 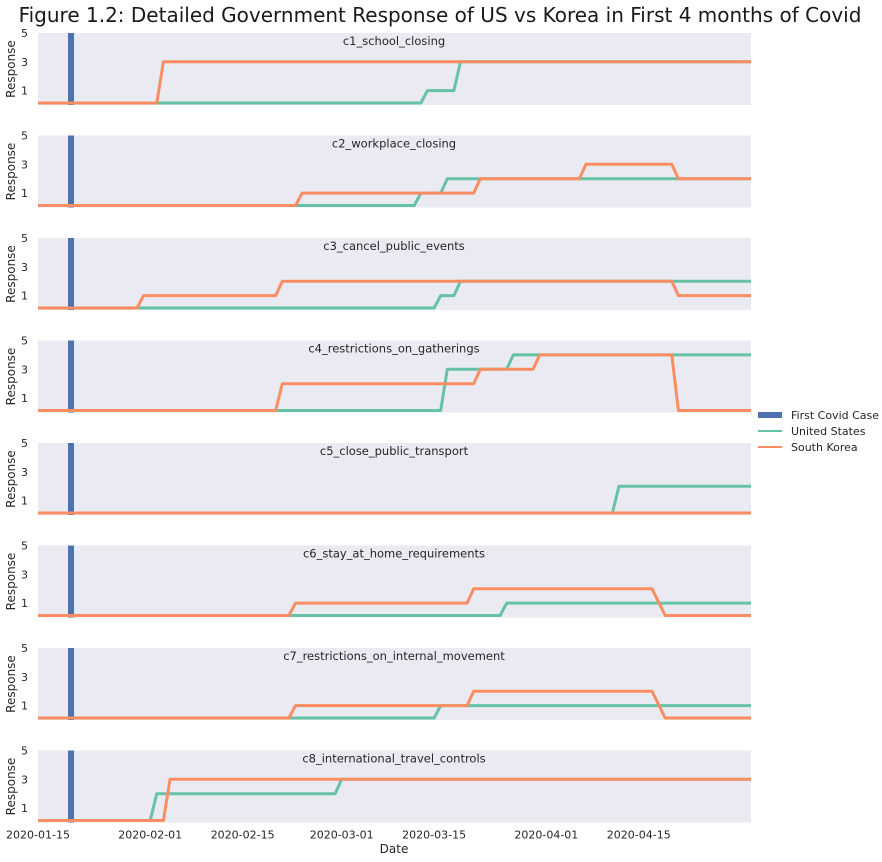 I want to click on x-tick-label: 2020-04-15, so click(x=639, y=835).